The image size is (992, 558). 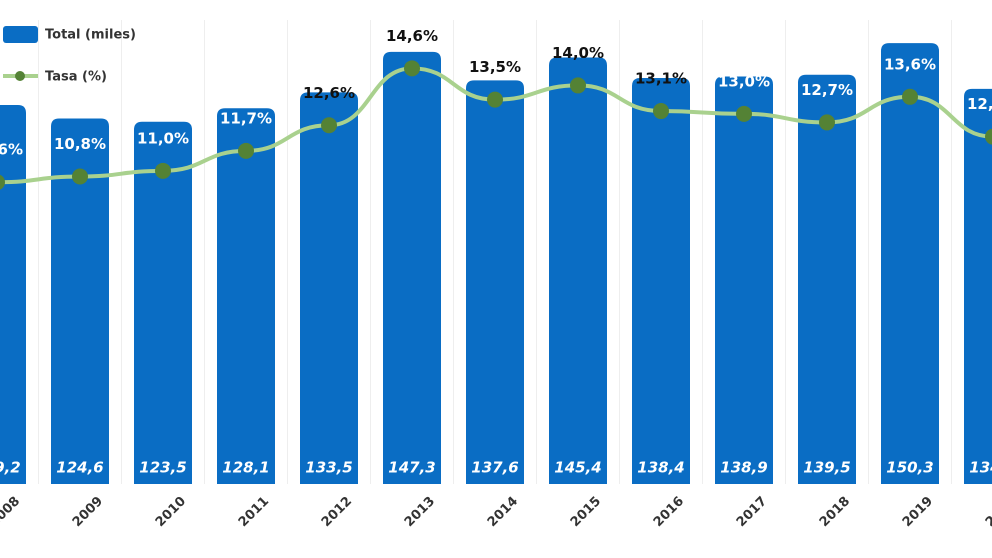 I want to click on rate-value-label: 13,6%, so click(x=910, y=64).